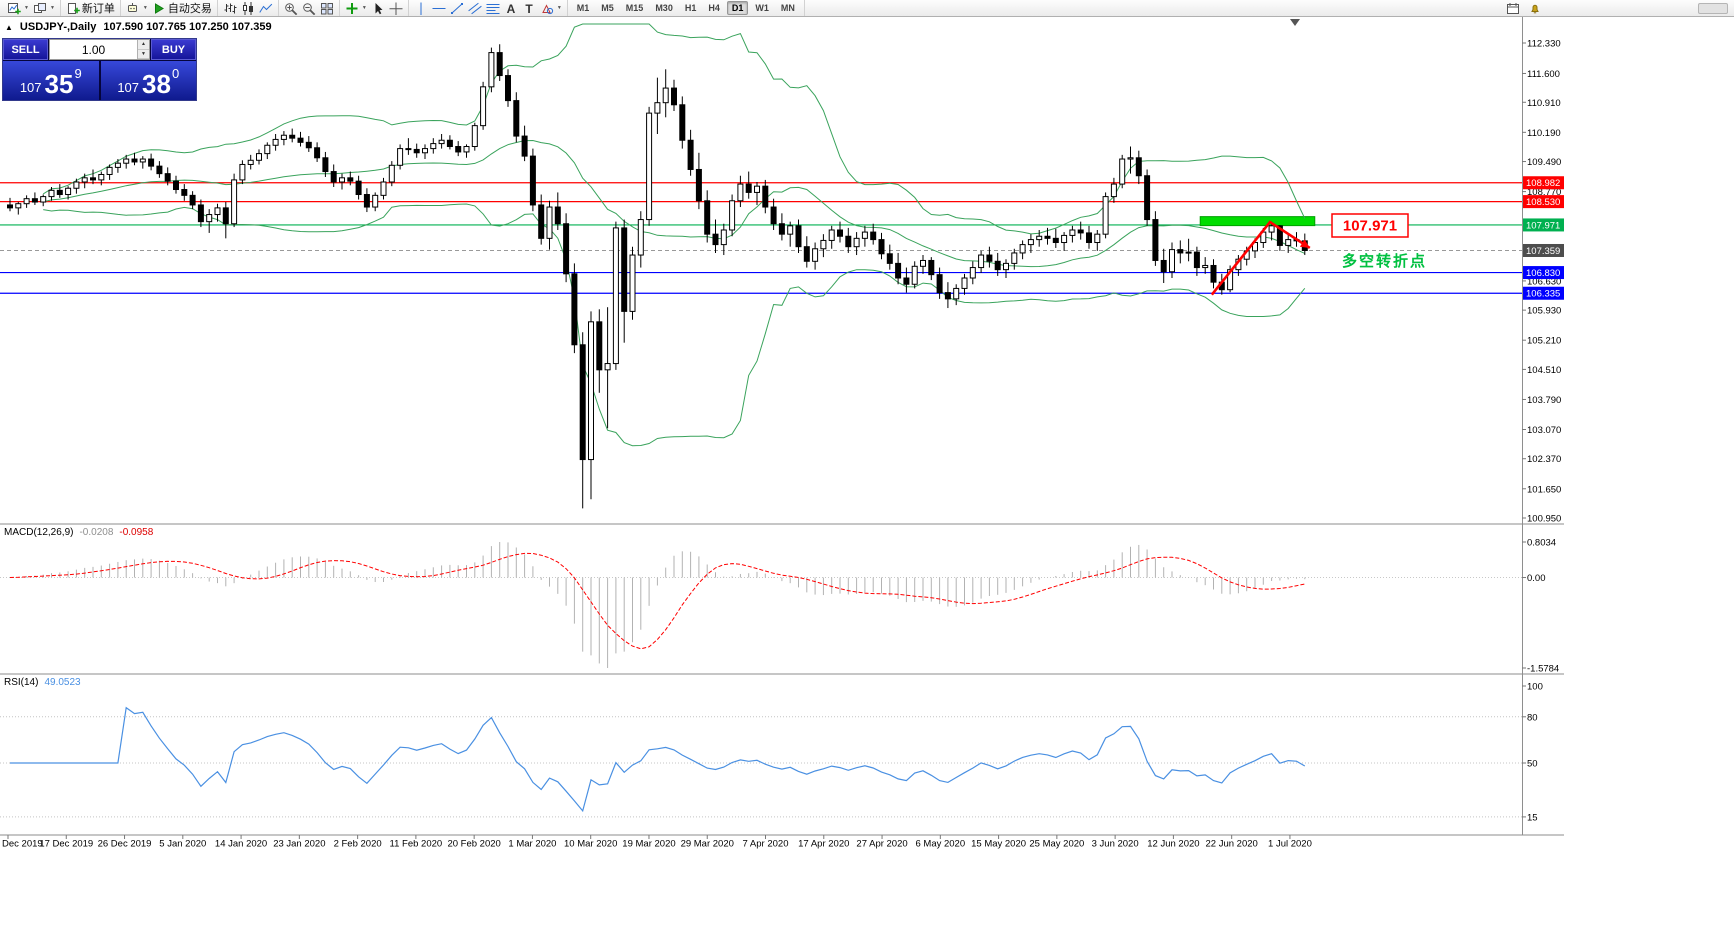 The image size is (1734, 946). What do you see at coordinates (156, 84) in the screenshot?
I see `buy-price-big: 38` at bounding box center [156, 84].